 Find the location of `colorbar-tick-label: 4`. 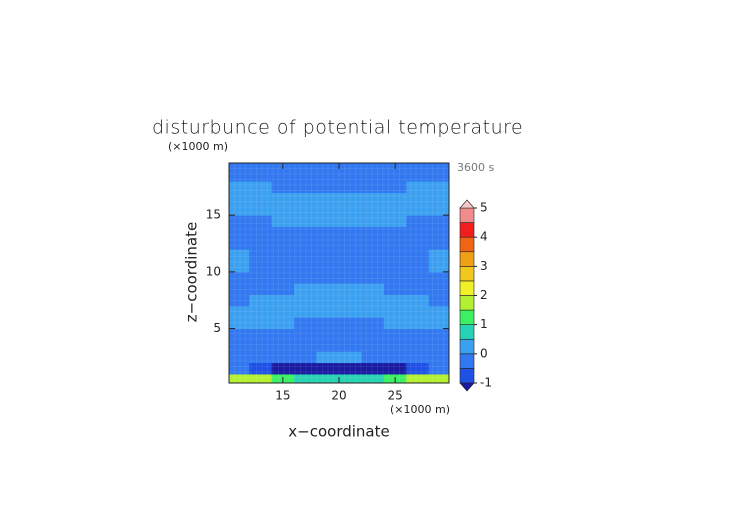

colorbar-tick-label: 4 is located at coordinates (484, 237).